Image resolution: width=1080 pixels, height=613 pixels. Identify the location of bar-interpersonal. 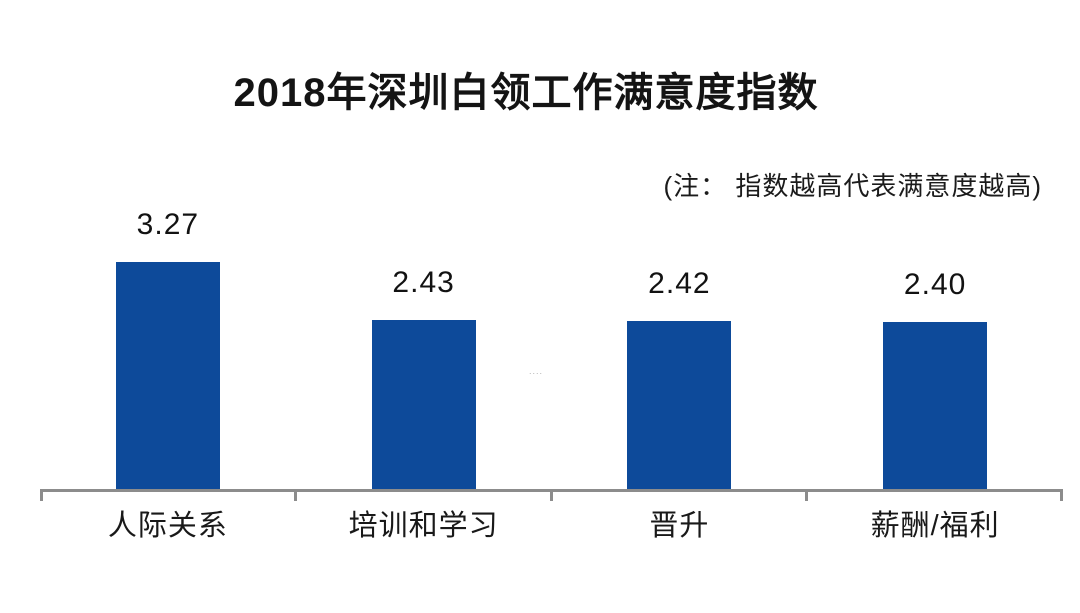
(167, 375).